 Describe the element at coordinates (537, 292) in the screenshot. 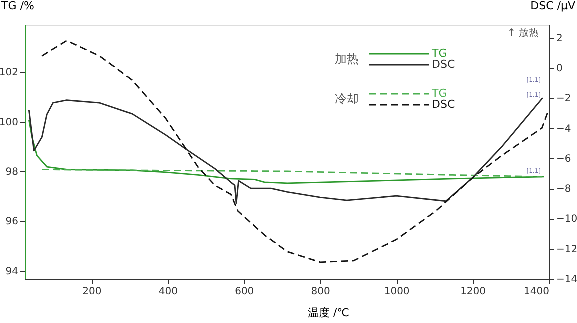

I see `x-tick-label: 1400` at that location.